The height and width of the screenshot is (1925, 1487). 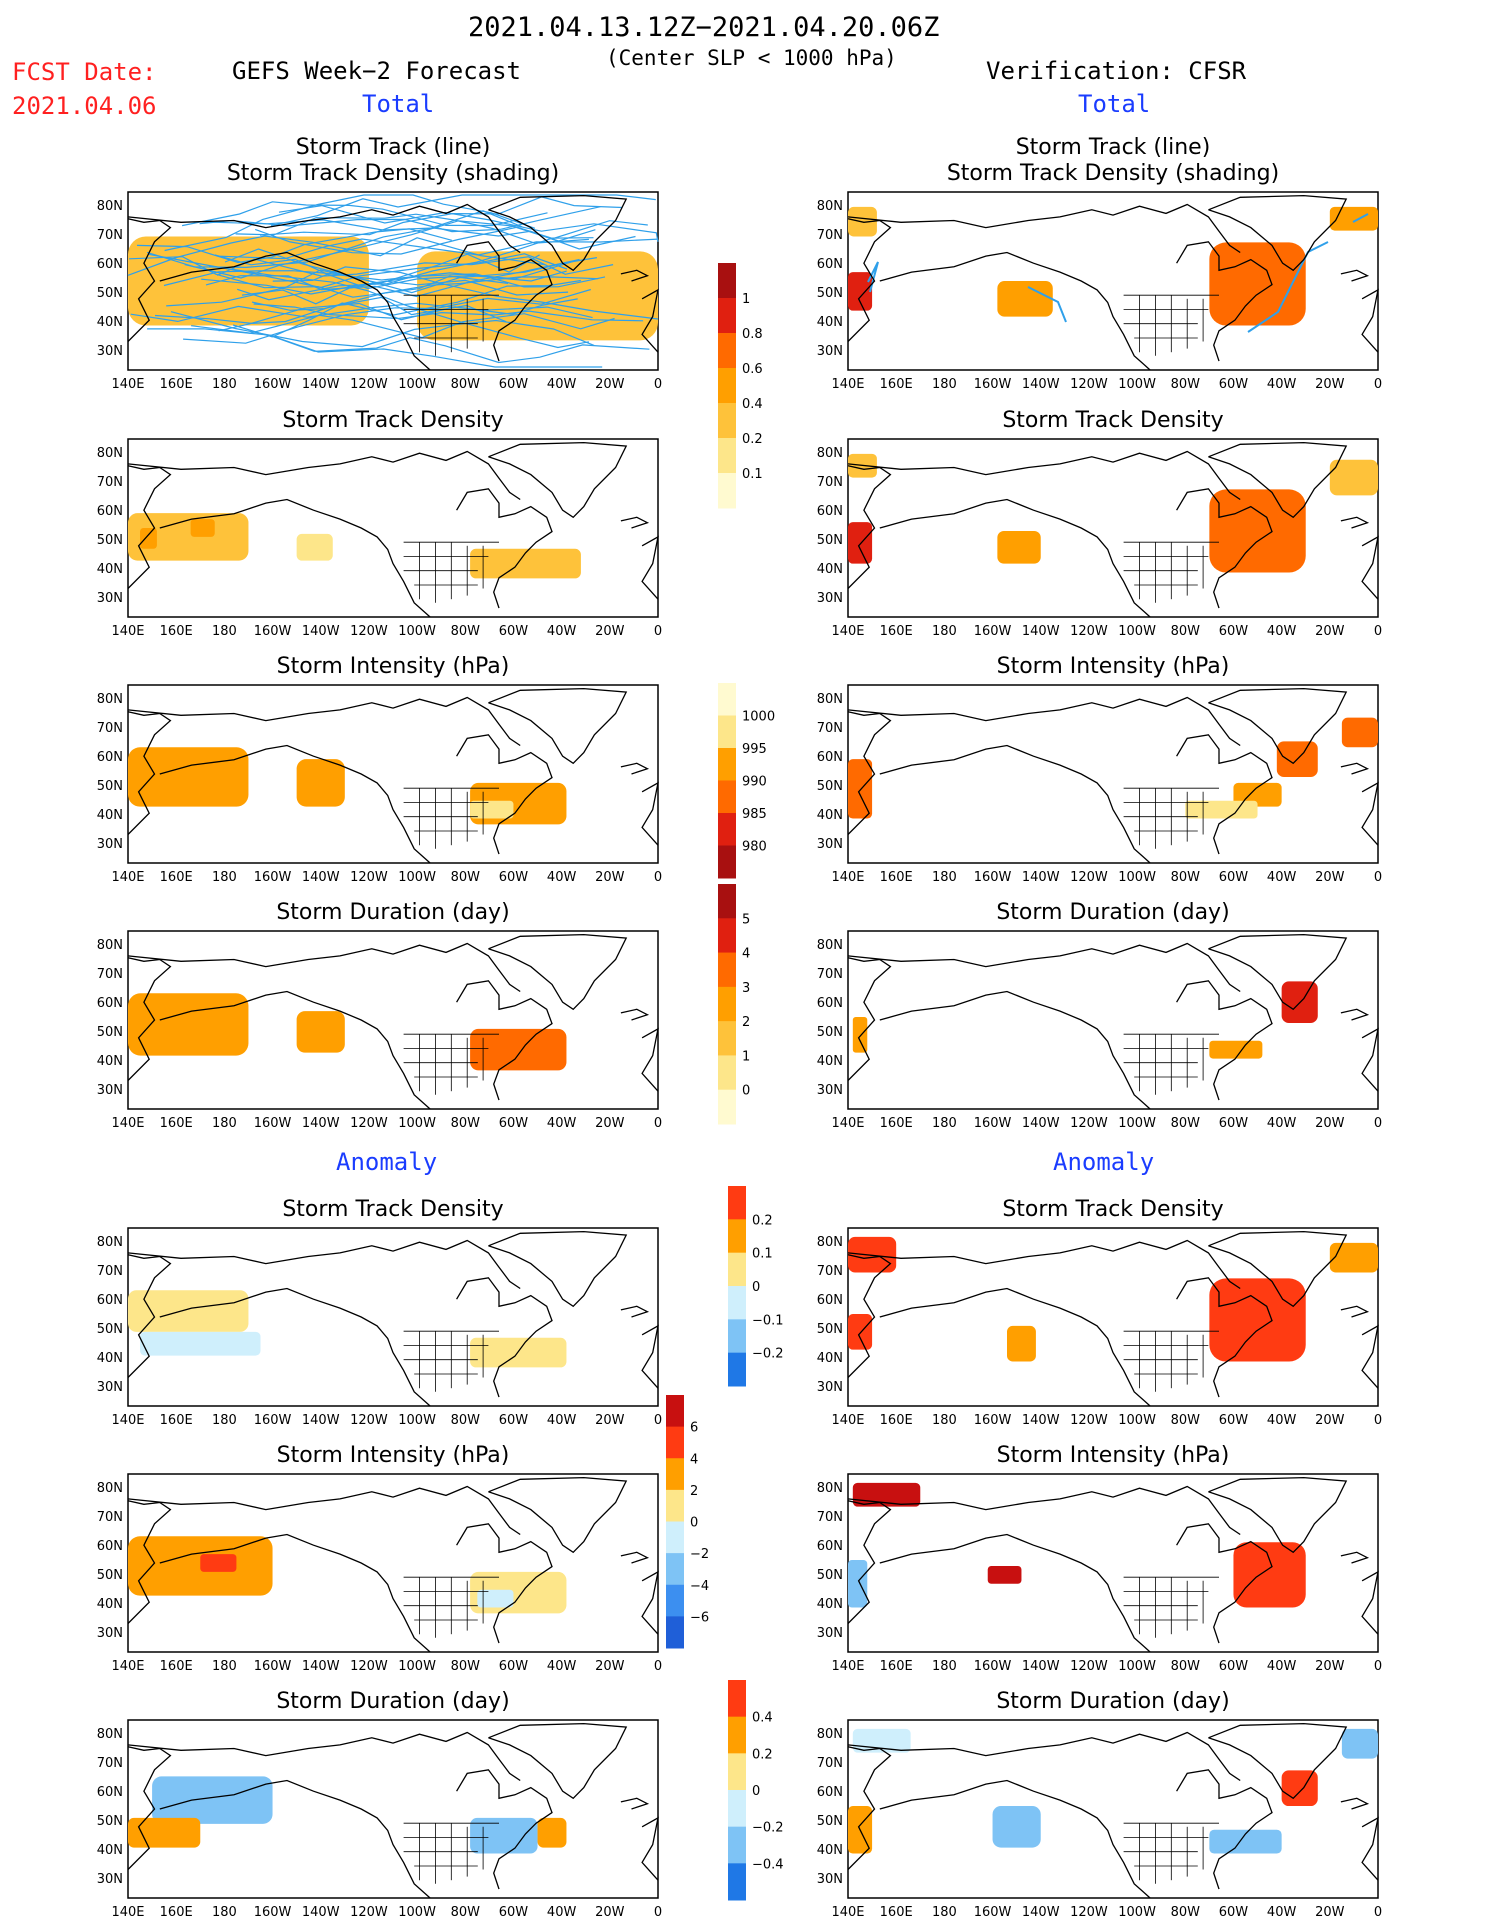 I want to click on lon-tick-label: 140W, so click(x=321, y=1123).